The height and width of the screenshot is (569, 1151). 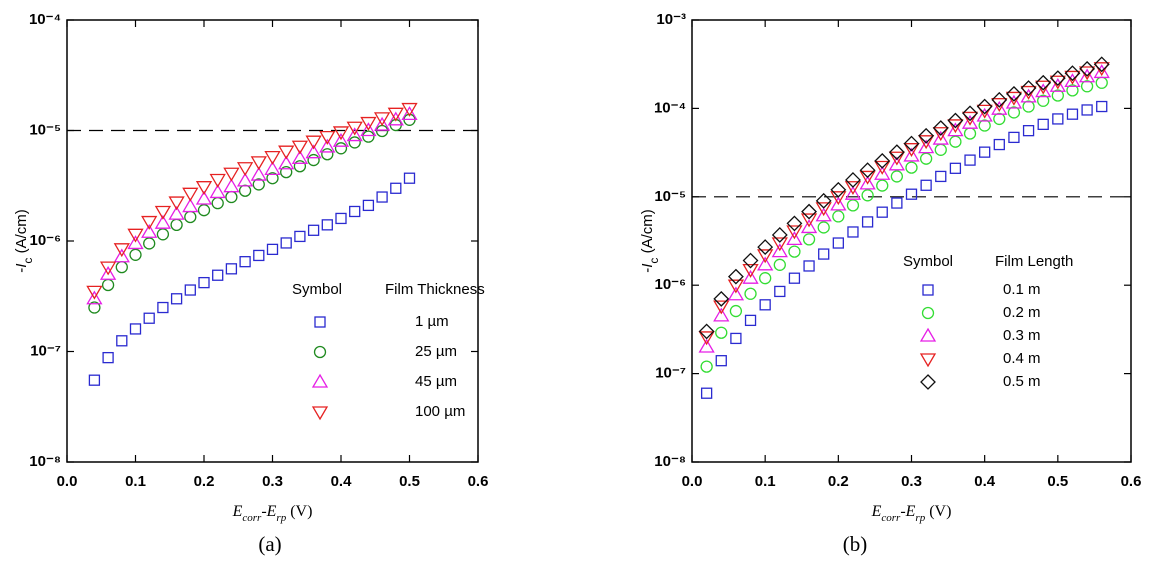 I want to click on x-axis-title-part: (V), so click(x=299, y=511).